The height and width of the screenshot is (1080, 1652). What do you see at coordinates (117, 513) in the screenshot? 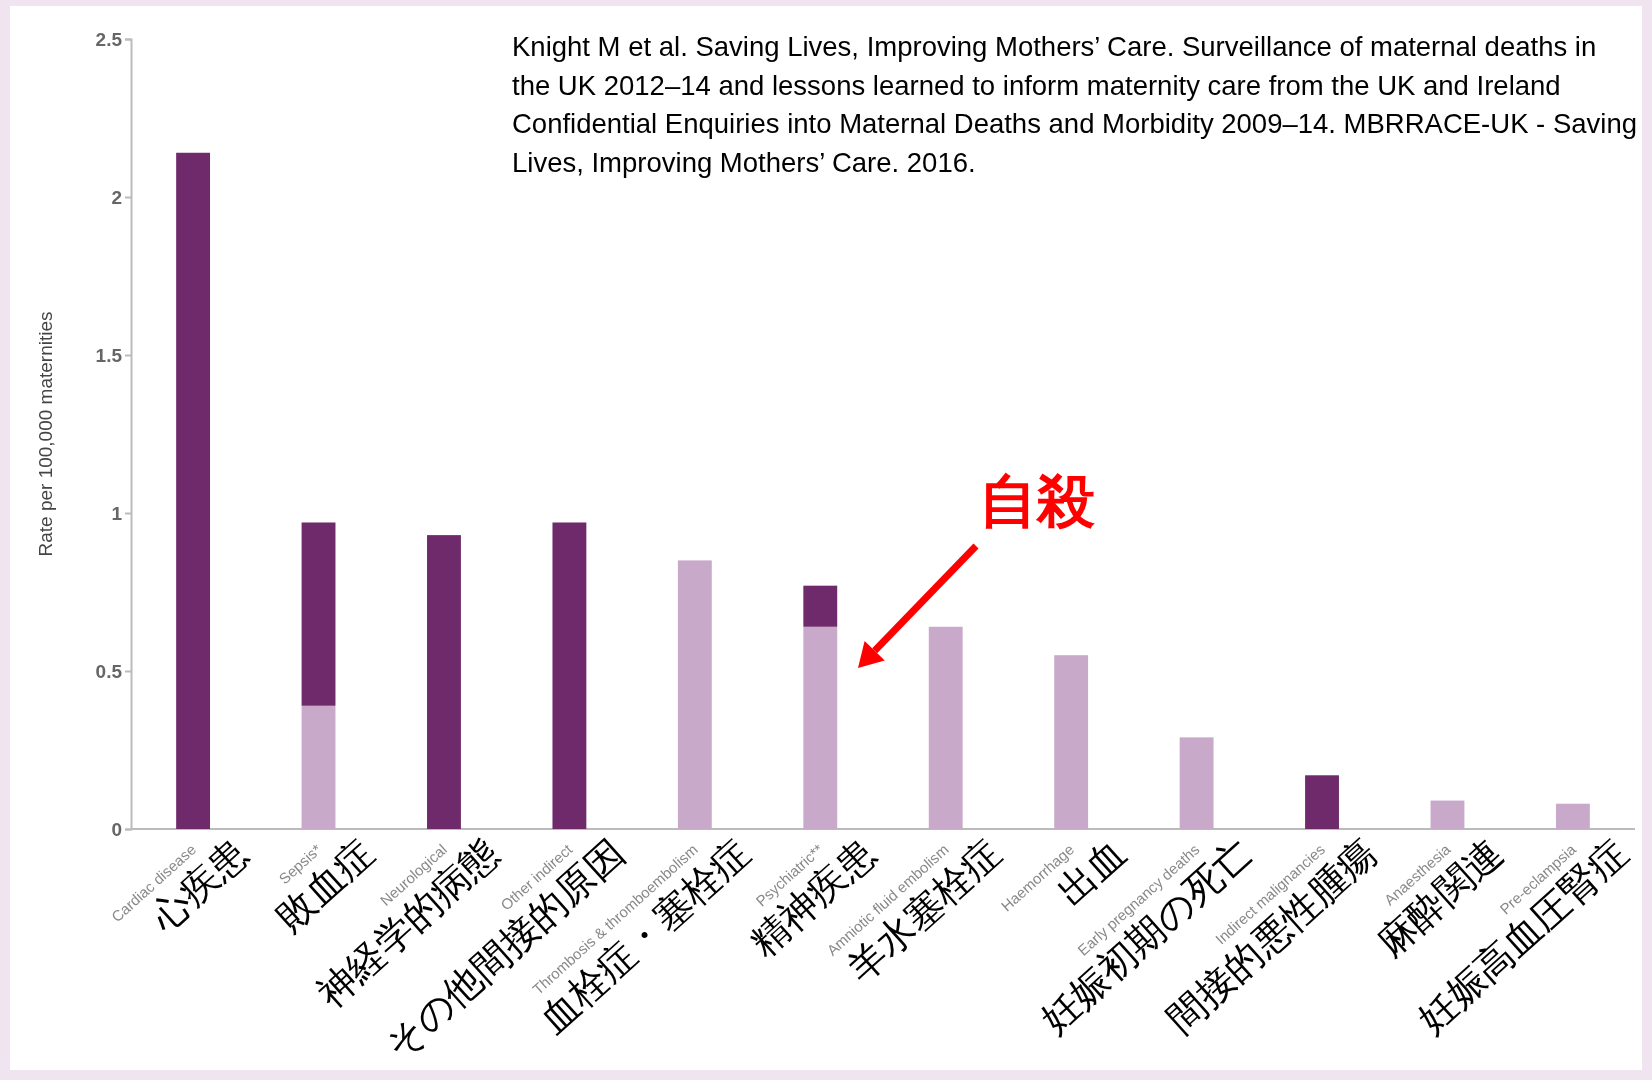
I see `y-tick-label: 1` at bounding box center [117, 513].